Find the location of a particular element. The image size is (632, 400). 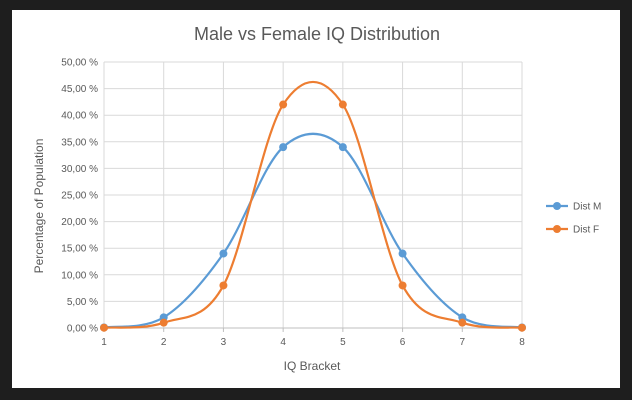

x-tick-label: 5 is located at coordinates (343, 342).